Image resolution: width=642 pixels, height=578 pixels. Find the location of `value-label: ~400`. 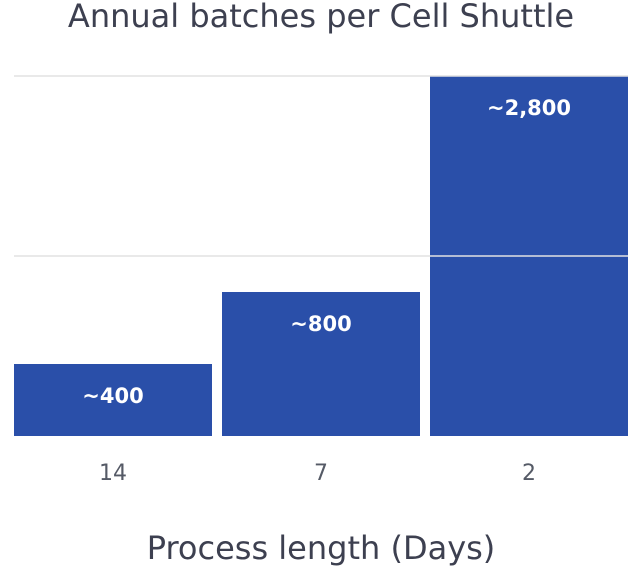

value-label: ~400 is located at coordinates (112, 396).